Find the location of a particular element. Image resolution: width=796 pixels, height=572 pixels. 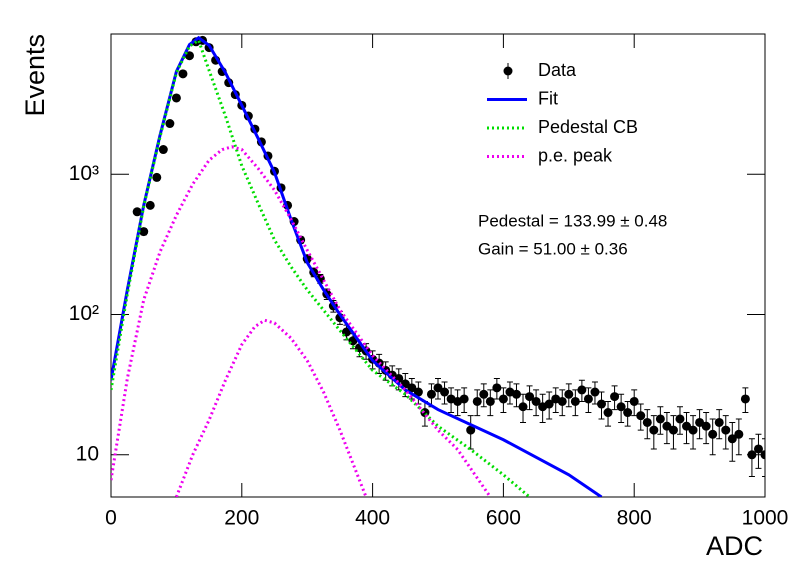

error-bar is located at coordinates (763, 458).